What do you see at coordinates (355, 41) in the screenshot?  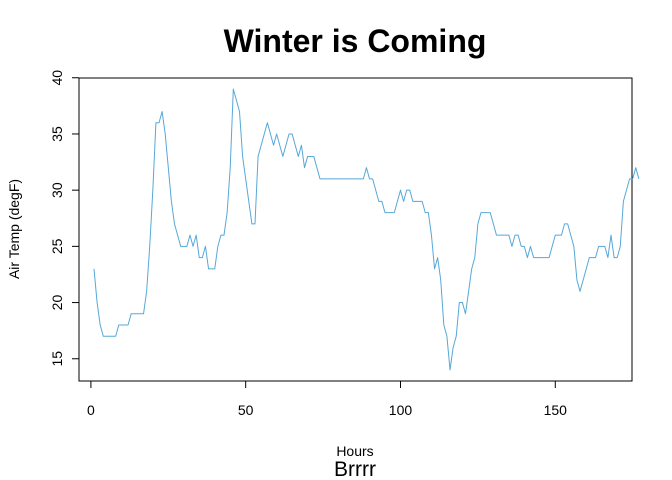 I see `chart-title: Winter is Coming` at bounding box center [355, 41].